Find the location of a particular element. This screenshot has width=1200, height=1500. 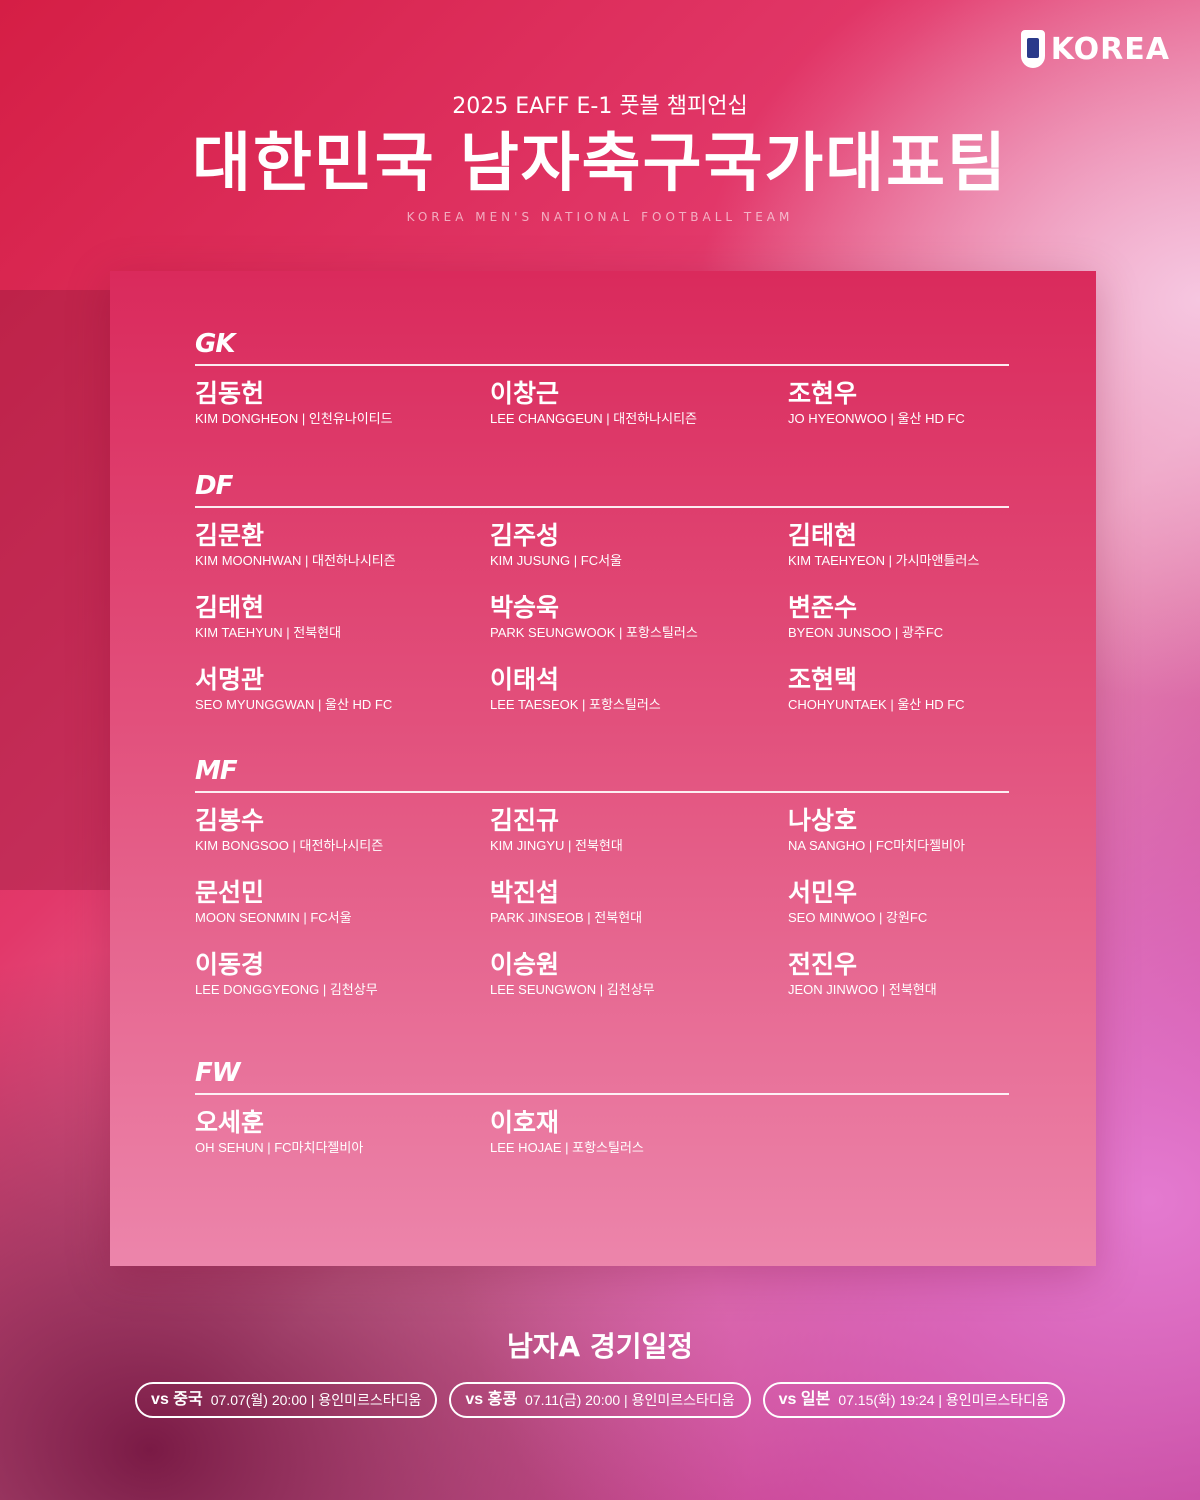

match-info: 07.15(화) 19:24 | 용인미르스타디움 is located at coordinates (943, 1400).